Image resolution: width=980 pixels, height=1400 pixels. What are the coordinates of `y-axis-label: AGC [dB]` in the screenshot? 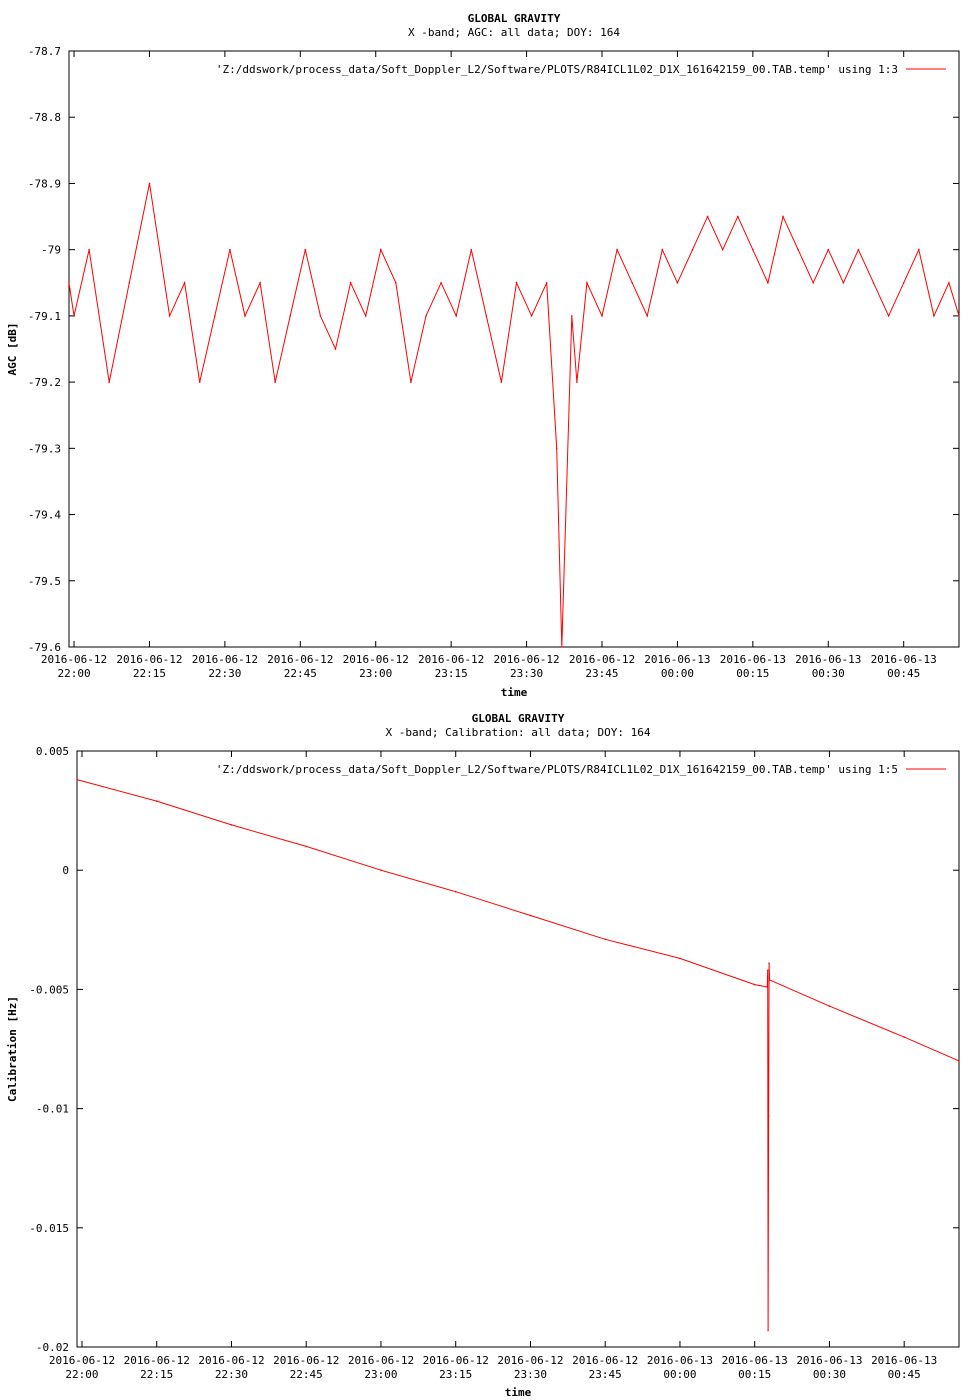 It's located at (12, 349).